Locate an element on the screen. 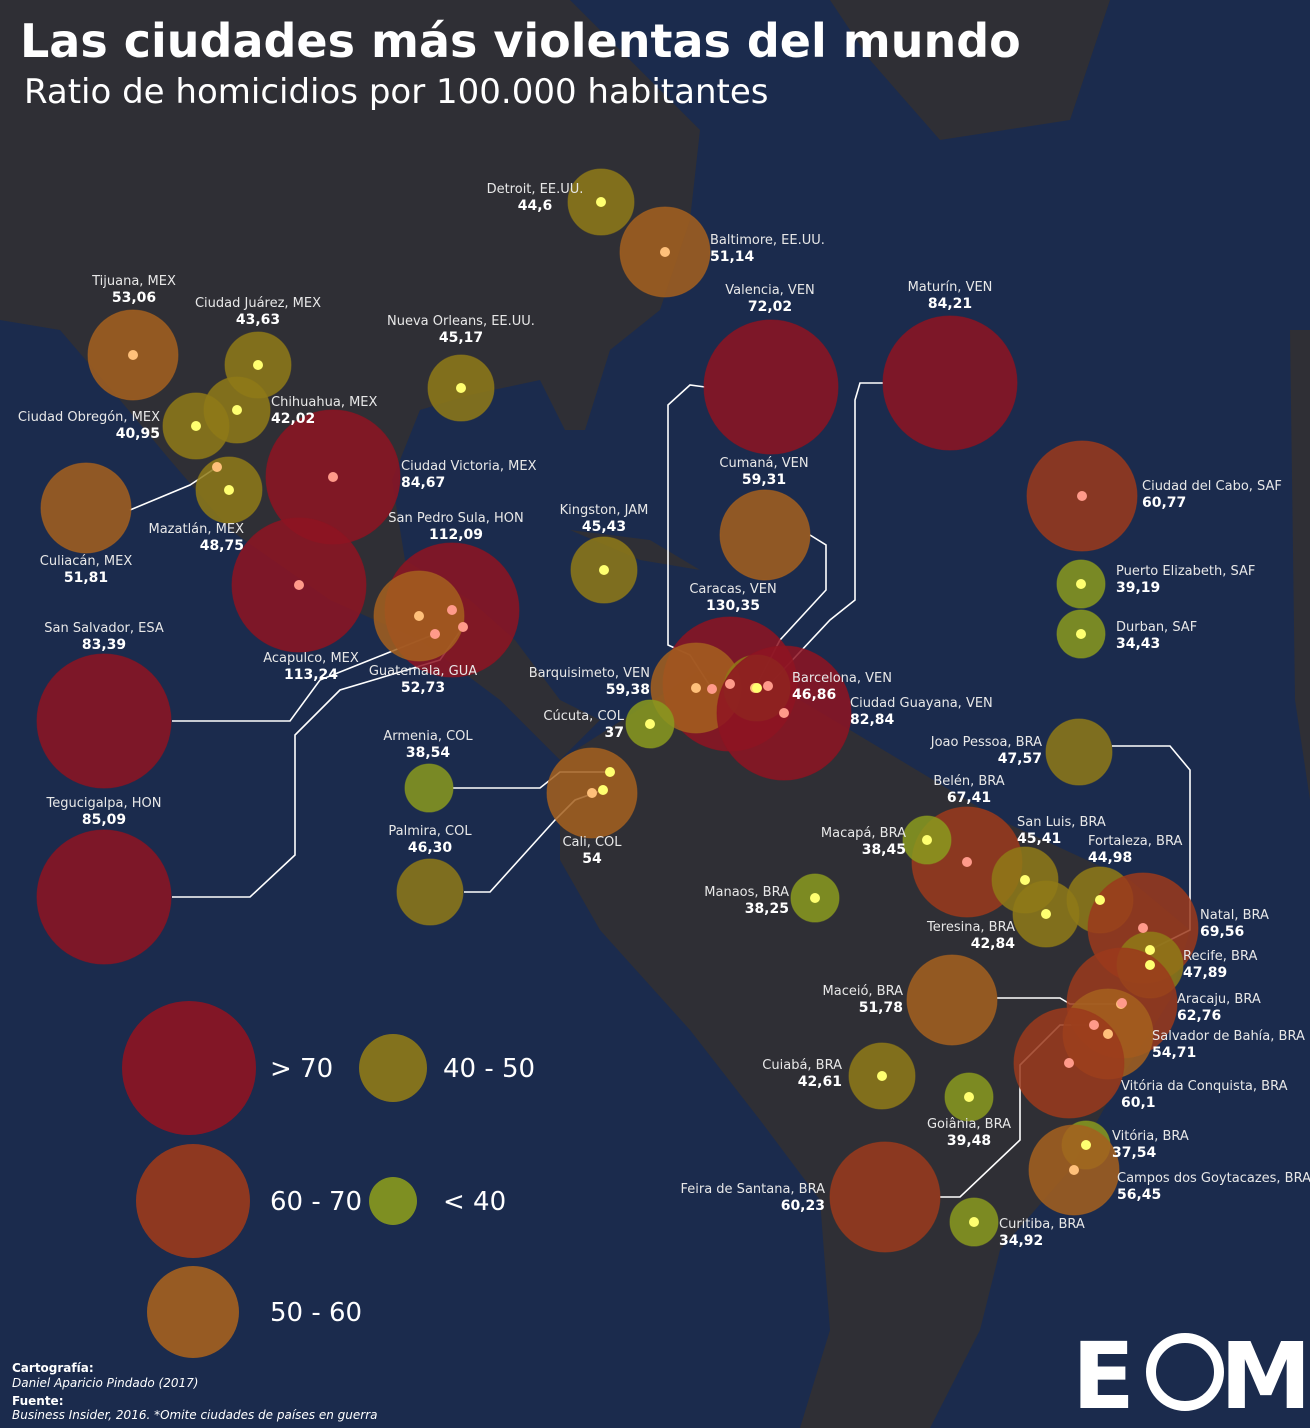  title: Las ciudades más violentas del mundo is located at coordinates (520, 41).